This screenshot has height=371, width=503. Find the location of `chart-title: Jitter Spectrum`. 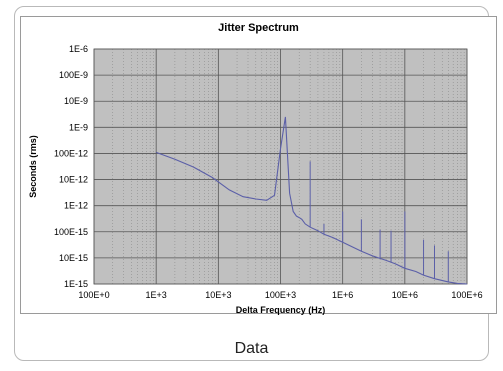

chart-title: Jitter Spectrum is located at coordinates (258, 28).